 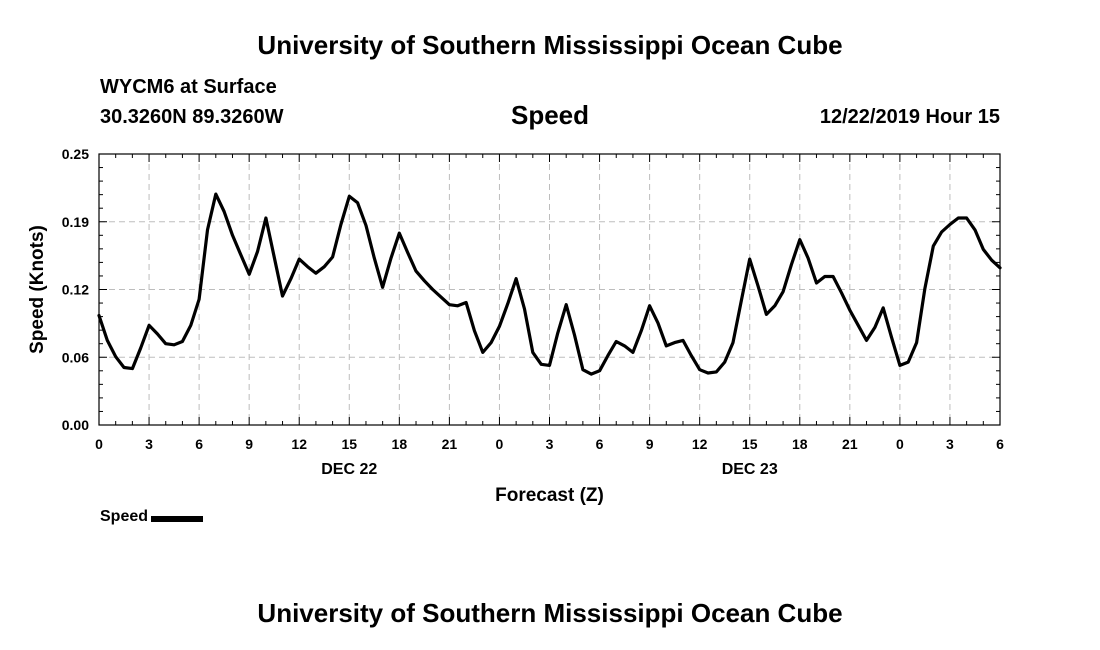 I want to click on y-tick-label: 0.06, so click(x=75, y=357).